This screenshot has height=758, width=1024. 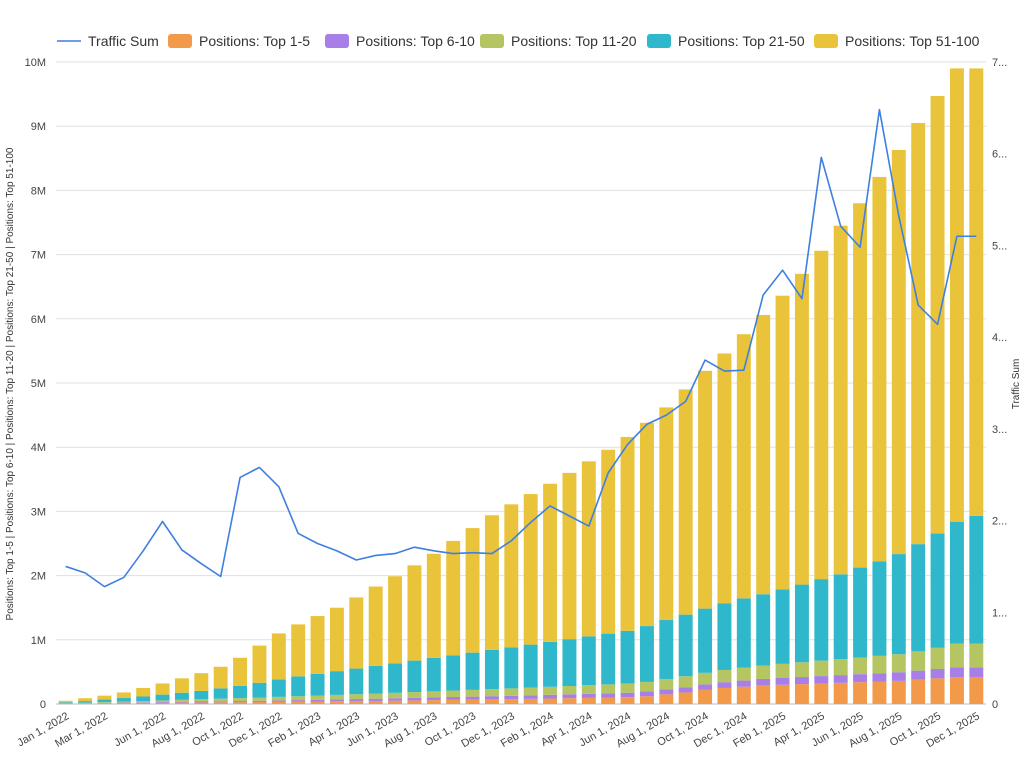 I want to click on legend-item: Positions: Top 51-100, so click(x=897, y=41).